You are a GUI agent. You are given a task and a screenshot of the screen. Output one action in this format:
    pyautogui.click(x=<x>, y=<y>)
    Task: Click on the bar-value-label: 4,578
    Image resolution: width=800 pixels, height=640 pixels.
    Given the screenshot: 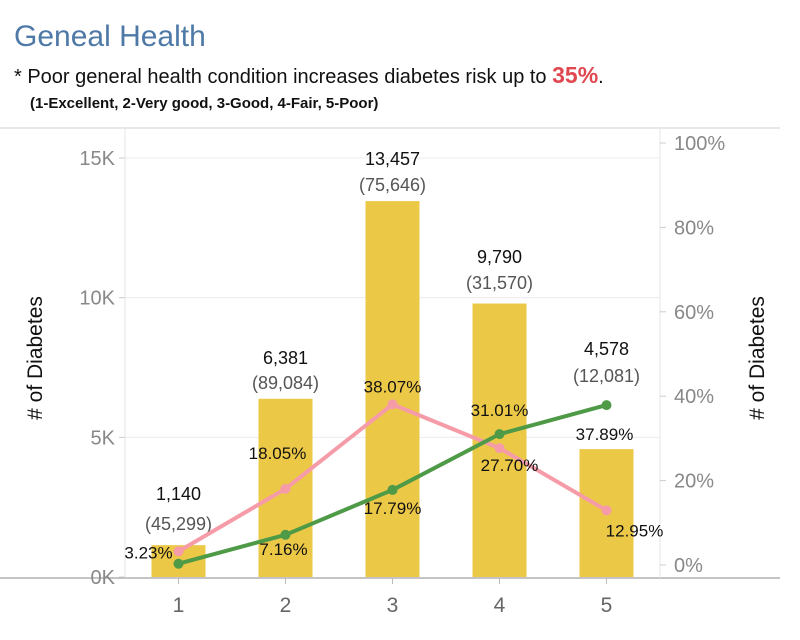 What is the action you would take?
    pyautogui.click(x=606, y=349)
    